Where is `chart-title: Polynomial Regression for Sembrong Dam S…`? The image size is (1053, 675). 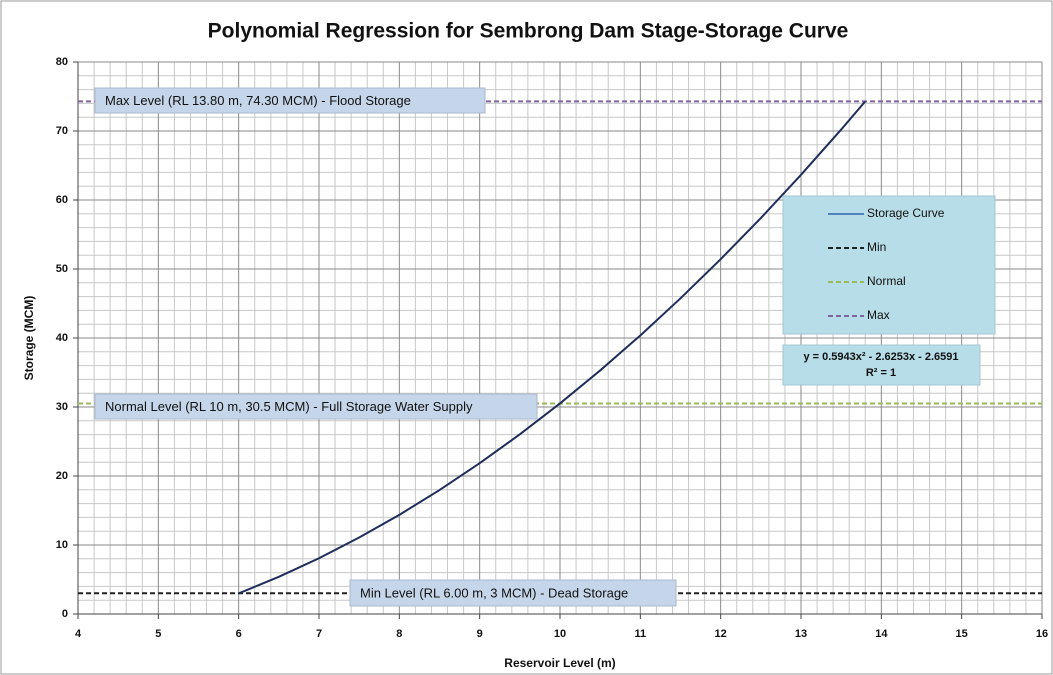 chart-title: Polynomial Regression for Sembrong Dam S… is located at coordinates (528, 31).